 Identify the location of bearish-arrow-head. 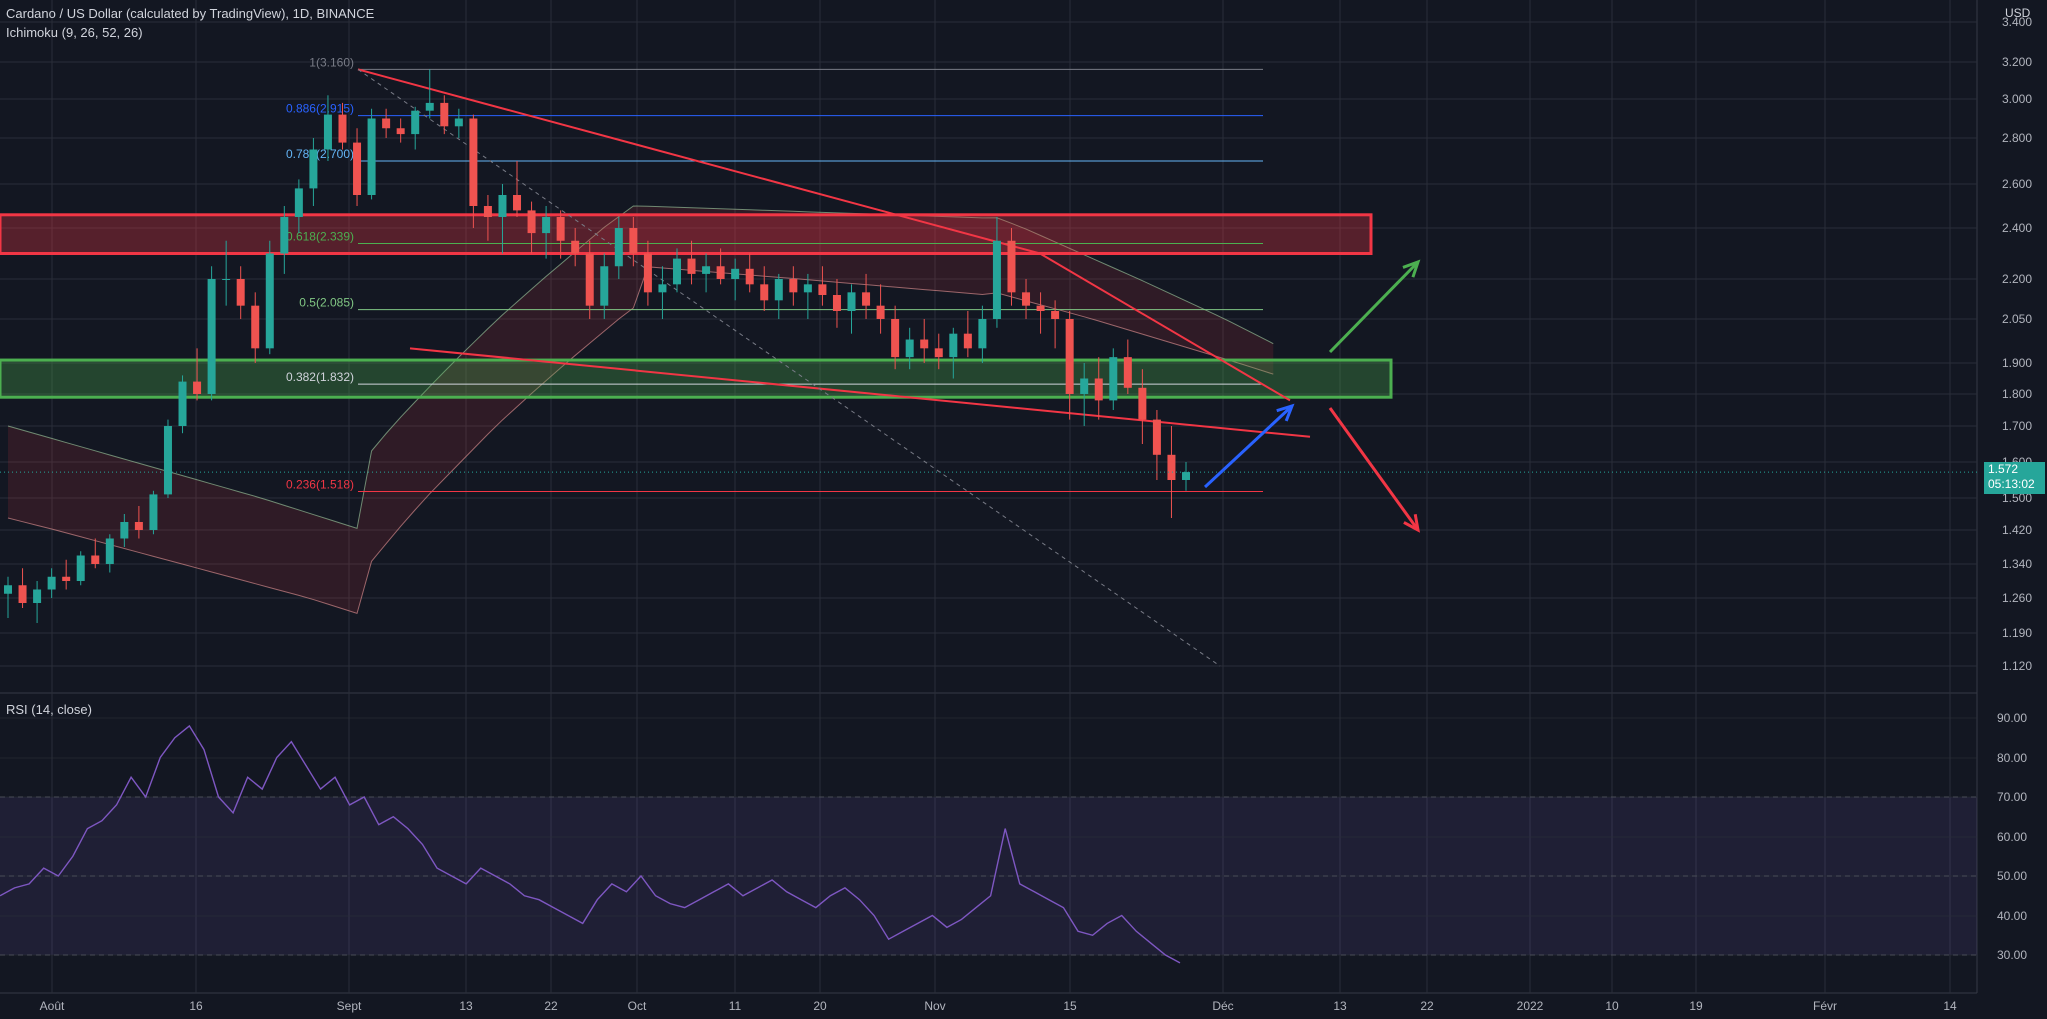
(1412, 523).